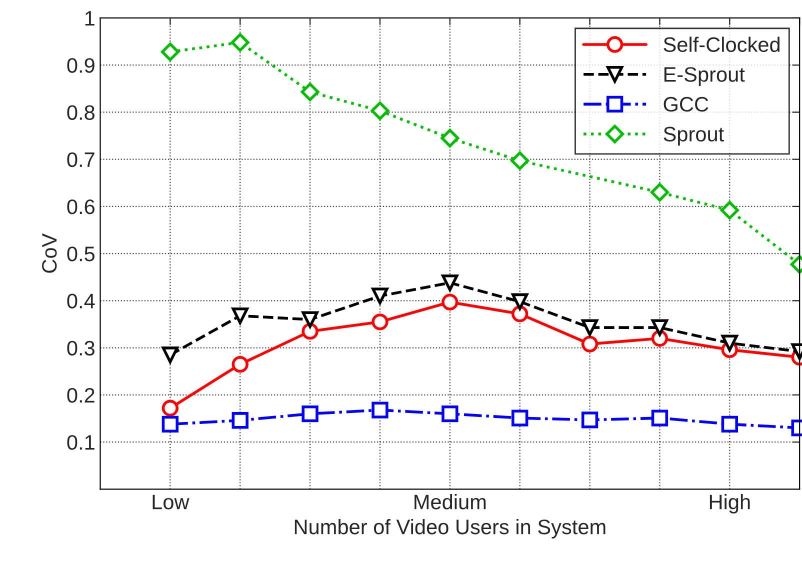  Describe the element at coordinates (81, 301) in the screenshot. I see `y-tick-label: 0.4` at that location.